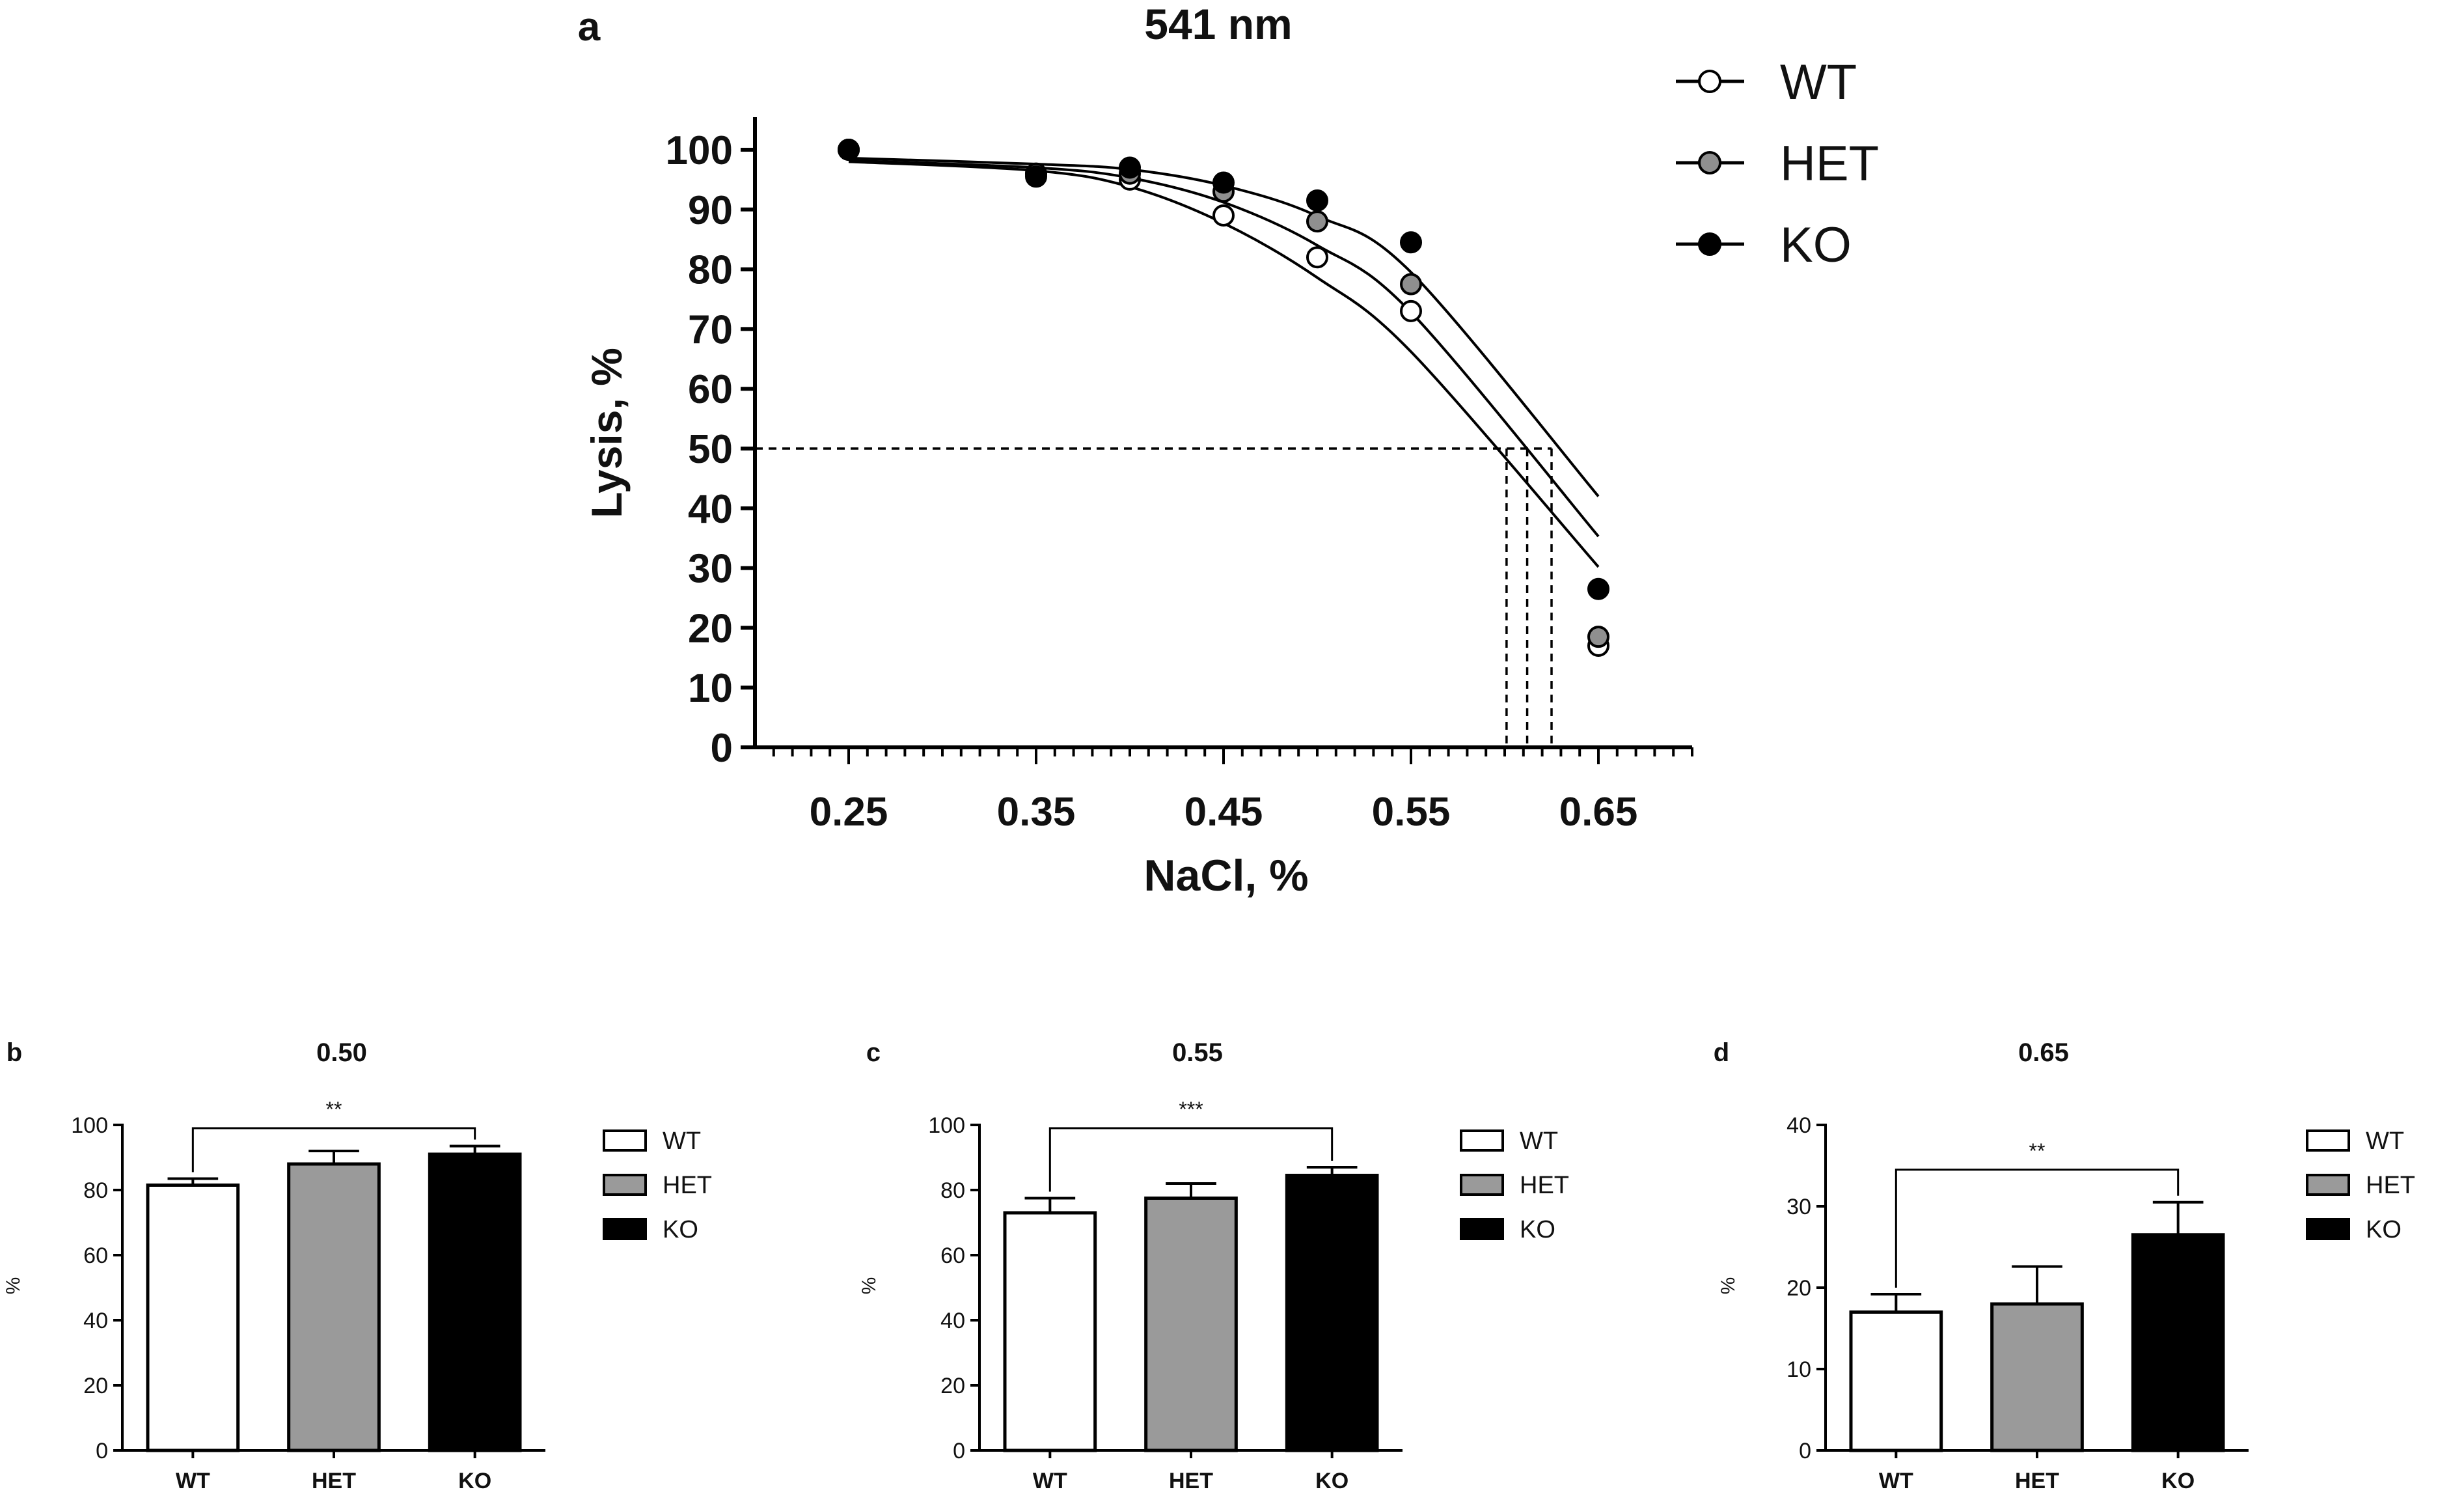 This screenshot has height=1496, width=2464. I want to click on y-tick-label: 60, so click(952, 1255).